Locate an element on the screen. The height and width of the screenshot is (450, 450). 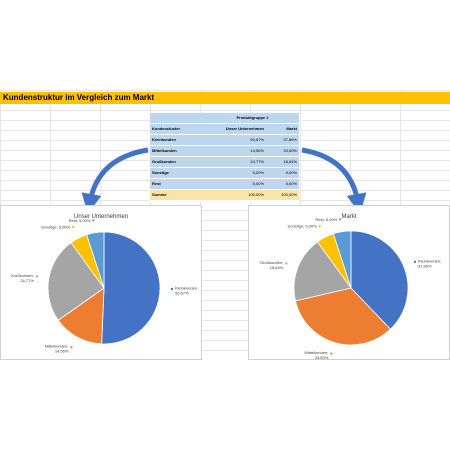
sheet-title: Kundenstruktur im Vergleich zum Markt is located at coordinates (79, 97).